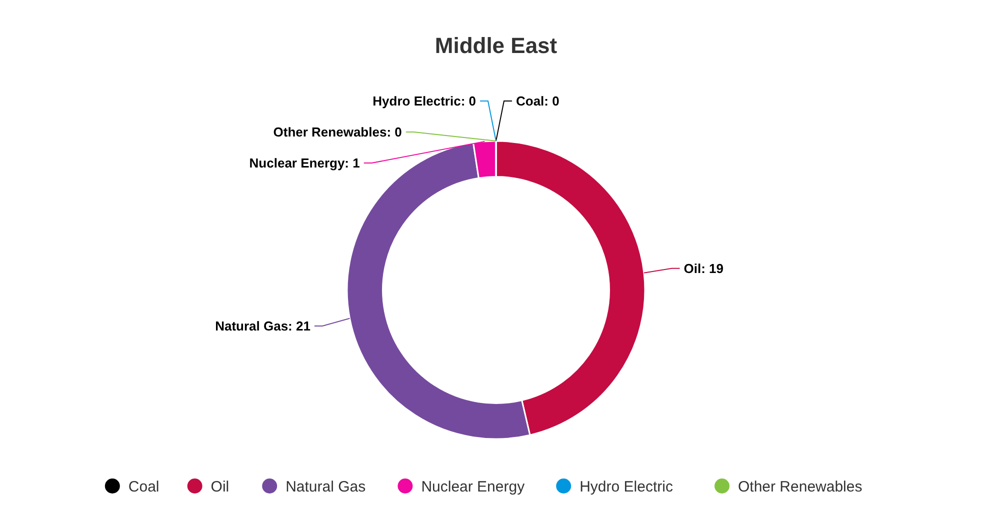 Image resolution: width=992 pixels, height=530 pixels. I want to click on chart-title: Middle East, so click(496, 45).